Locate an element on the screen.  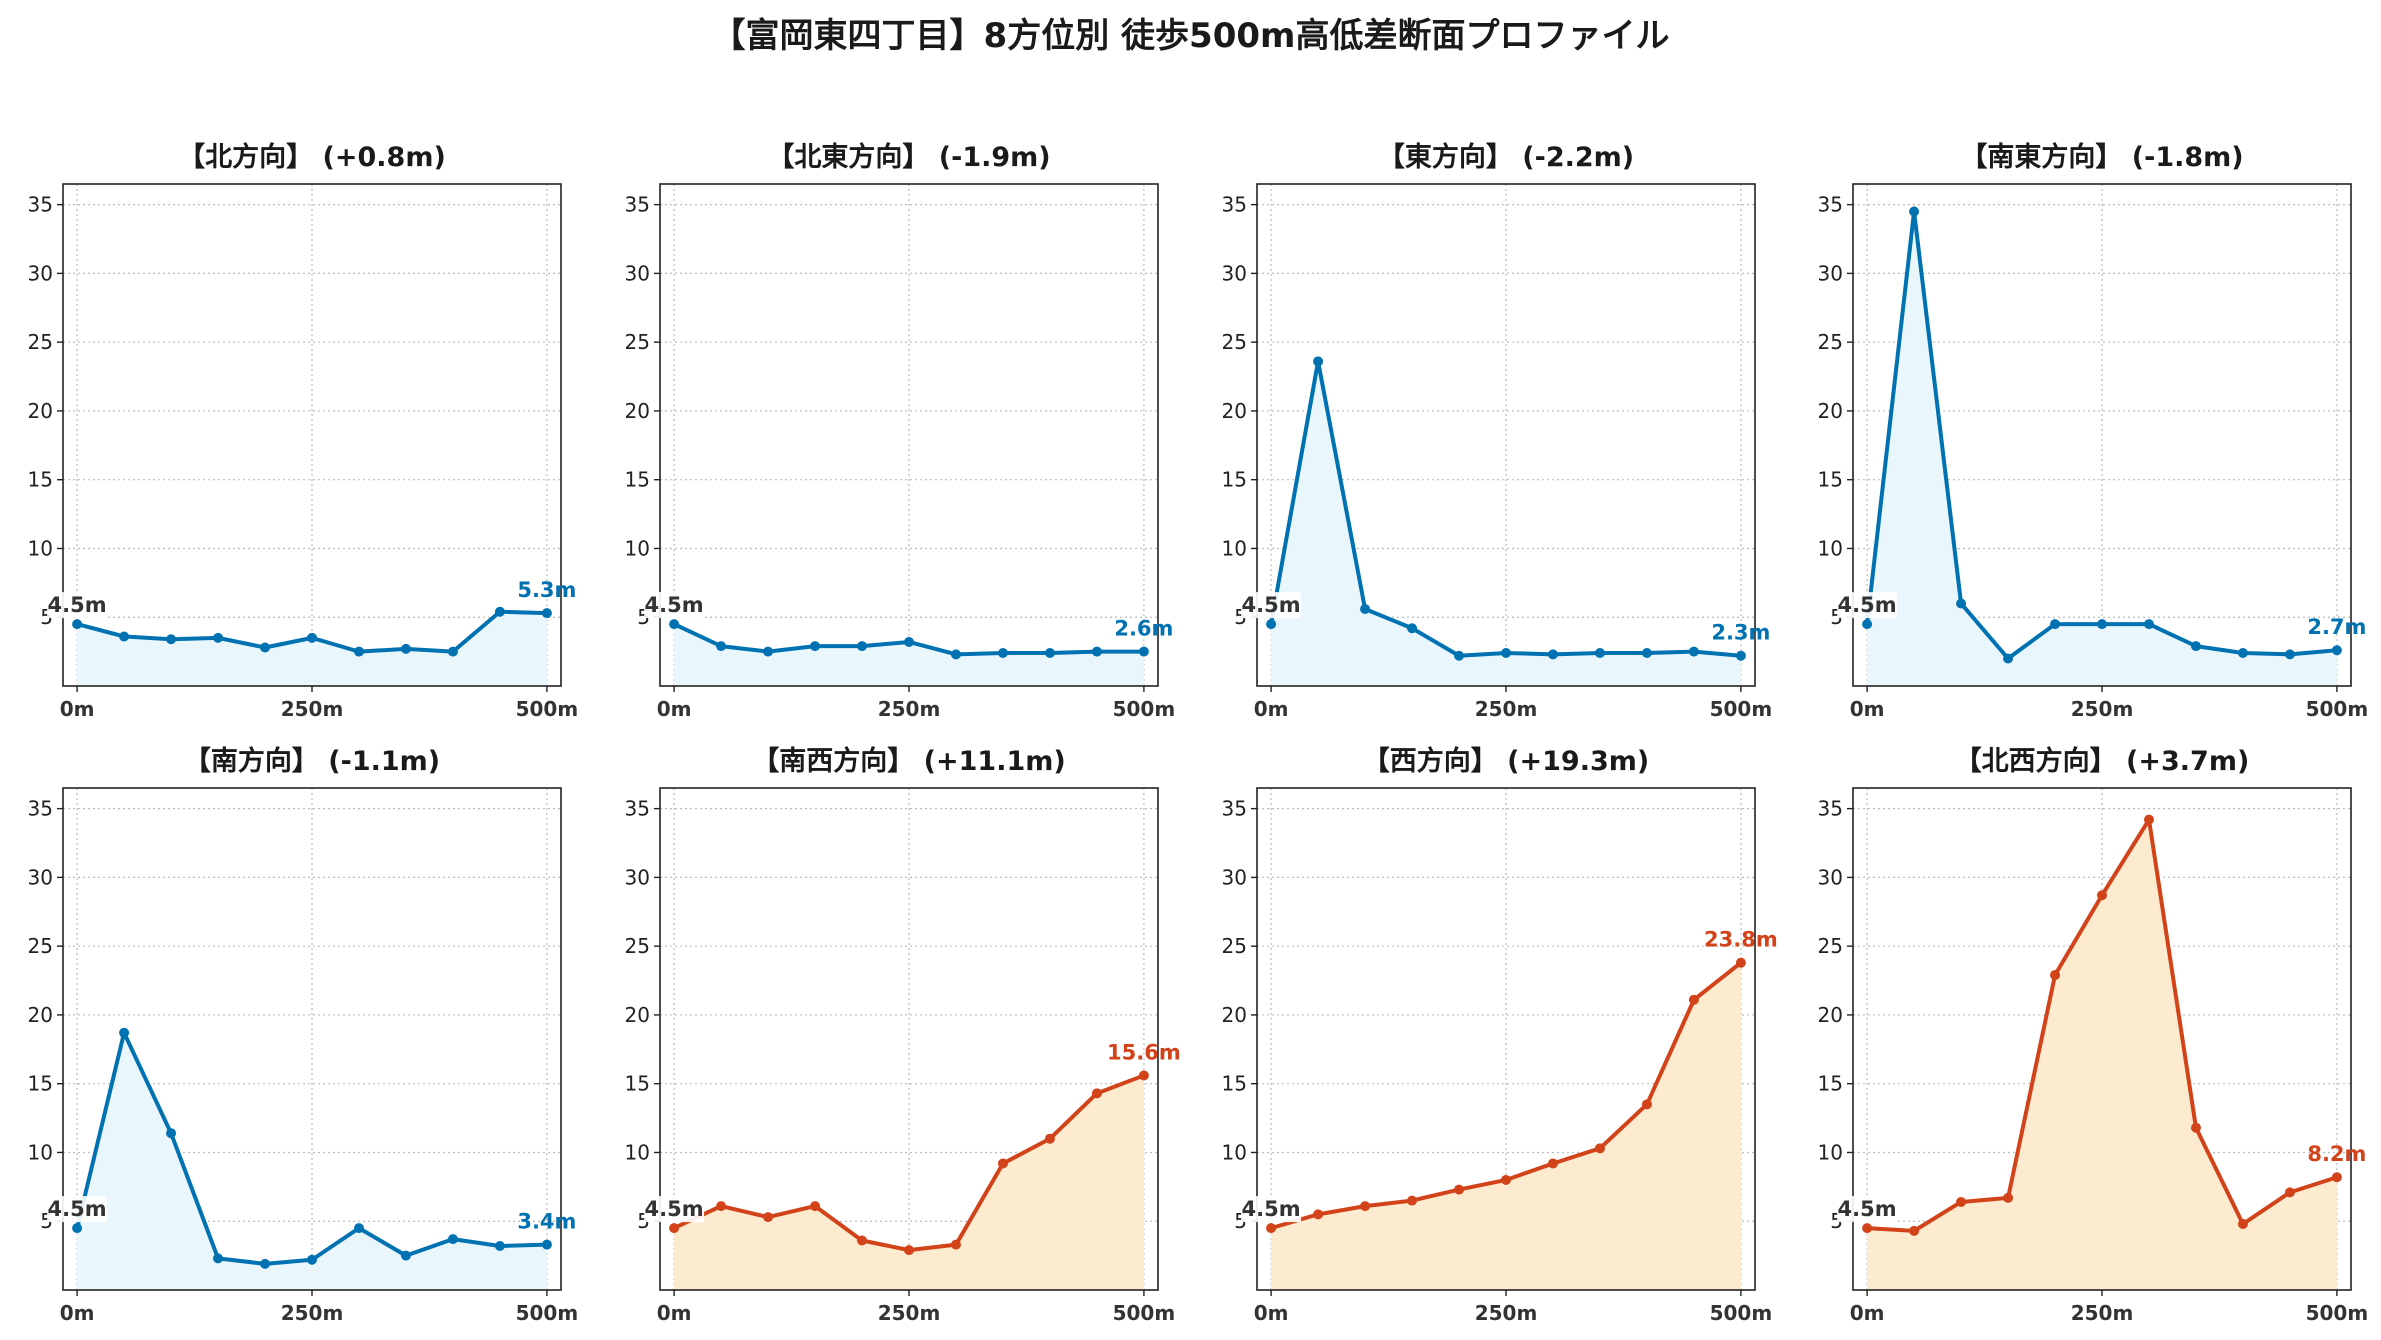
end-value-label: 2.7m is located at coordinates (2336, 627).